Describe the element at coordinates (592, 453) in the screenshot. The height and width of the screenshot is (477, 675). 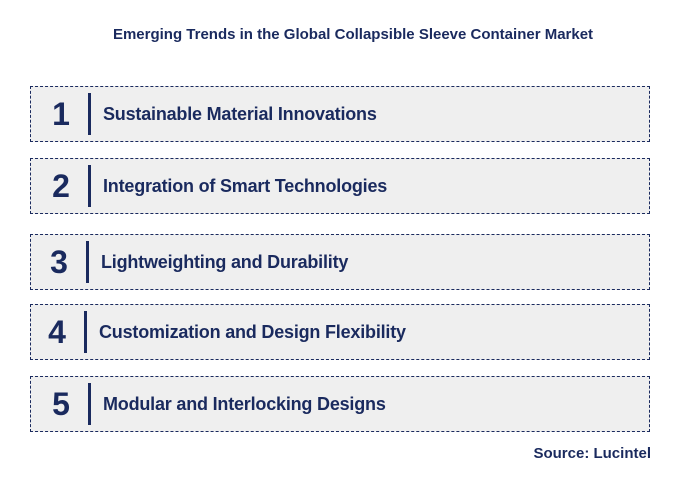
I see `source-credit: Source: Lucintel` at that location.